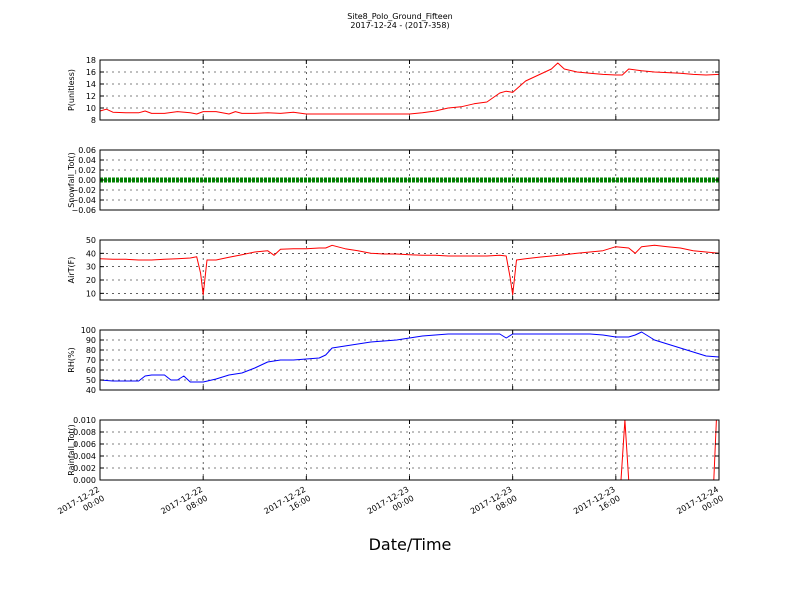 The image size is (800, 600). Describe the element at coordinates (91, 280) in the screenshot. I see `y-tick-label: 20` at that location.